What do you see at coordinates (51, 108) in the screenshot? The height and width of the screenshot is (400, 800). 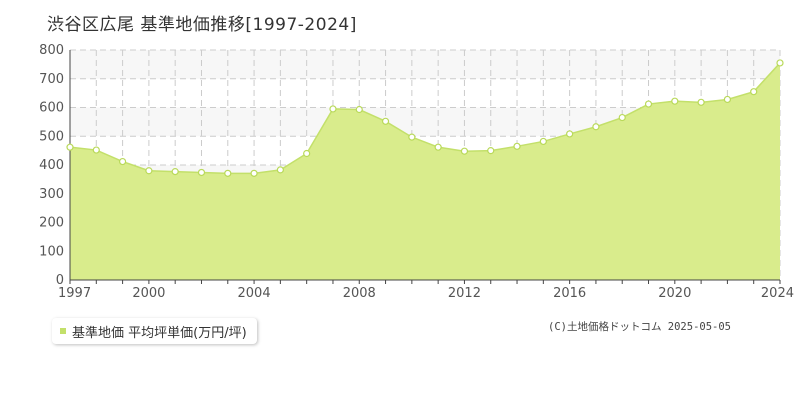 I see `y-tick-label: 600` at bounding box center [51, 108].